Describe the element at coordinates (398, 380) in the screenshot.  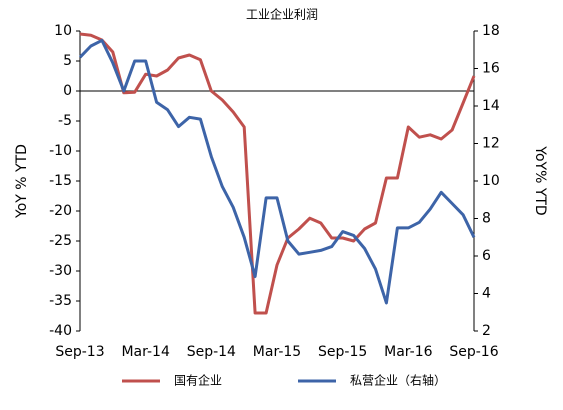
I see `legend-label: 私营企业（右轴）` at that location.